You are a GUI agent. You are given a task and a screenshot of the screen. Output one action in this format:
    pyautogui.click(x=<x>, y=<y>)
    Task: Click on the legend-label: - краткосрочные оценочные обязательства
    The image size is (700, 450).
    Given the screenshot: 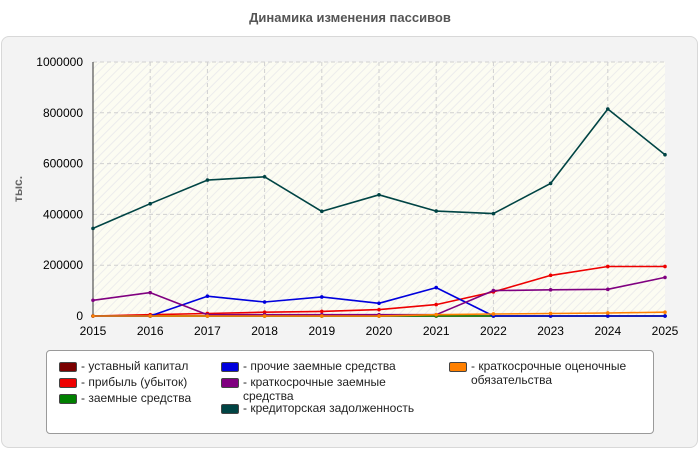 What is the action you would take?
    pyautogui.click(x=549, y=373)
    